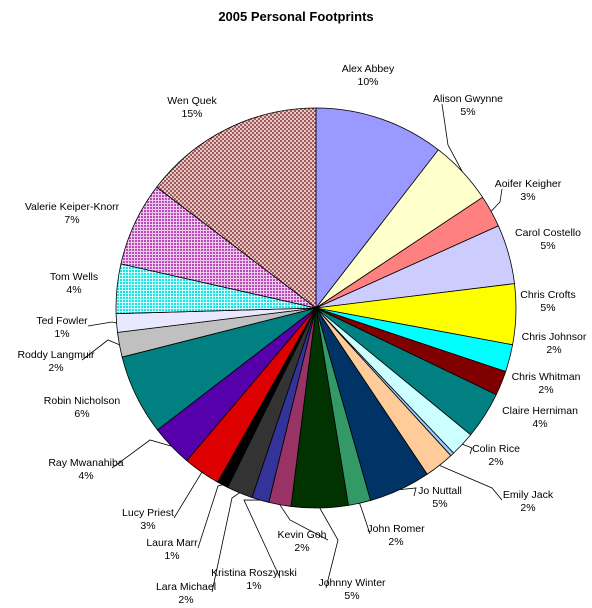 The width and height of the screenshot is (592, 608). What do you see at coordinates (547, 308) in the screenshot?
I see `slice-percent-chris-crofts: 5%` at bounding box center [547, 308].